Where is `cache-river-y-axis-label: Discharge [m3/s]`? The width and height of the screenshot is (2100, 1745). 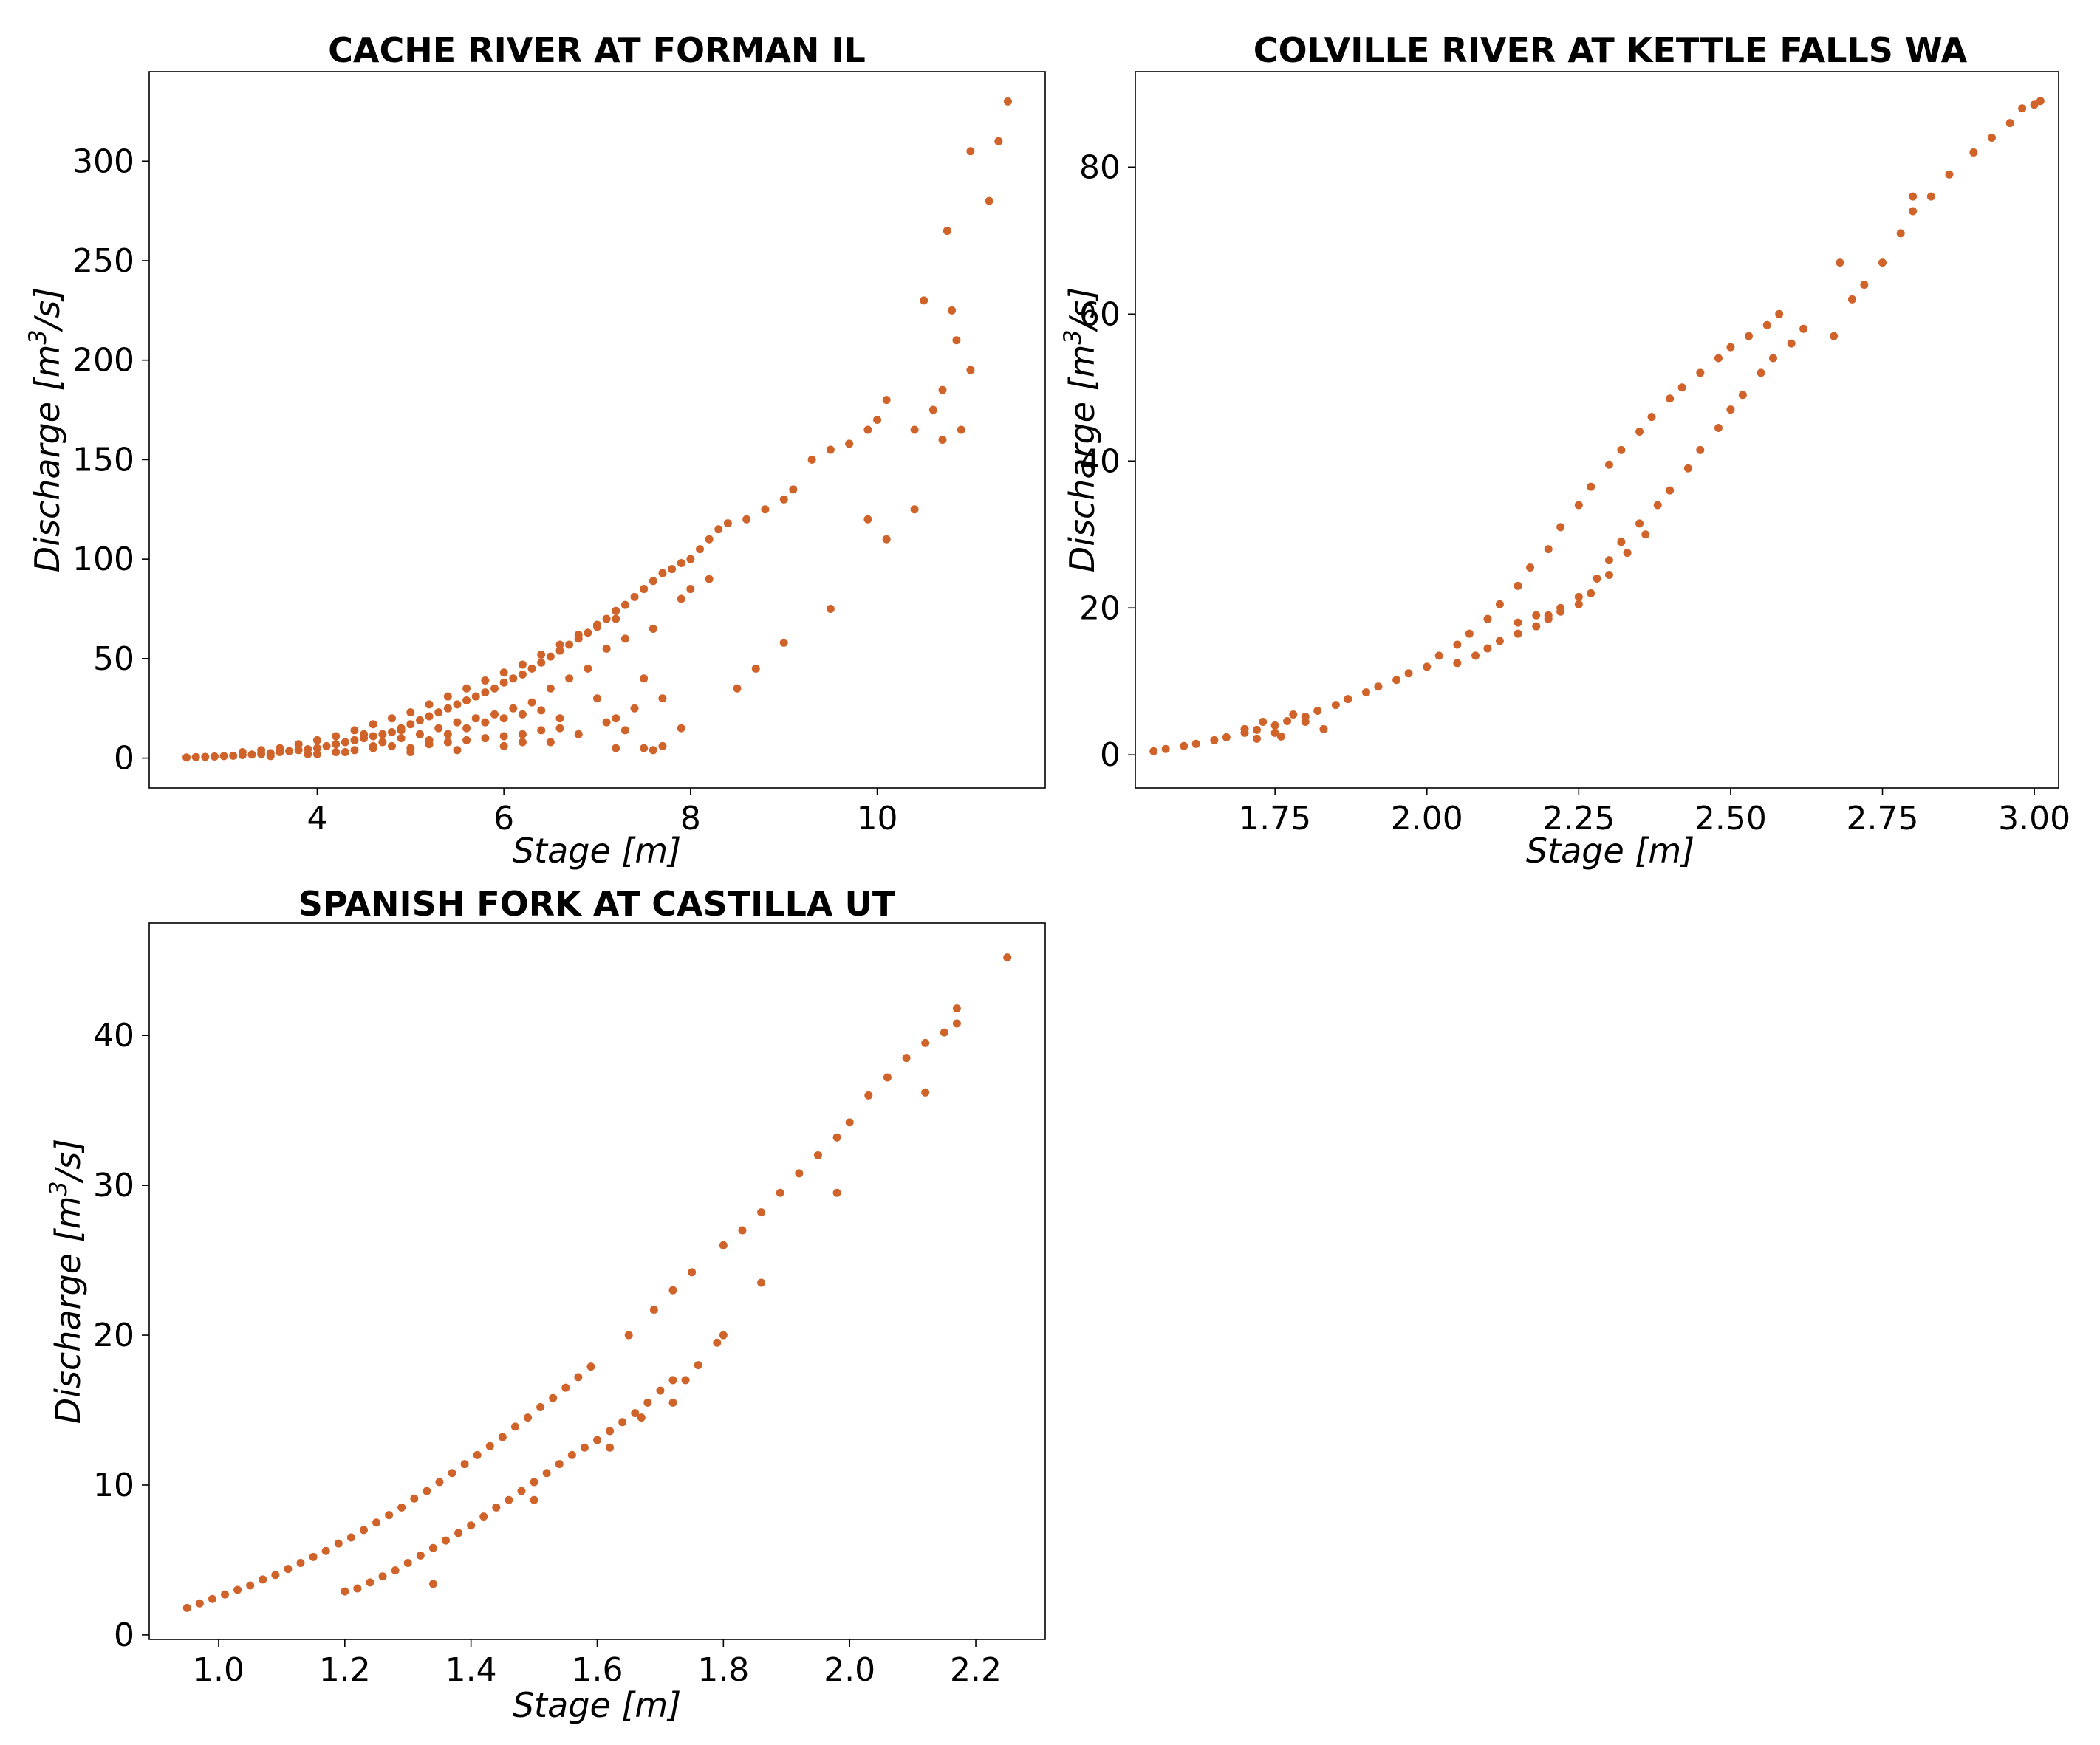
cache-river-y-axis-label: Discharge [m3/s] is located at coordinates (45, 429).